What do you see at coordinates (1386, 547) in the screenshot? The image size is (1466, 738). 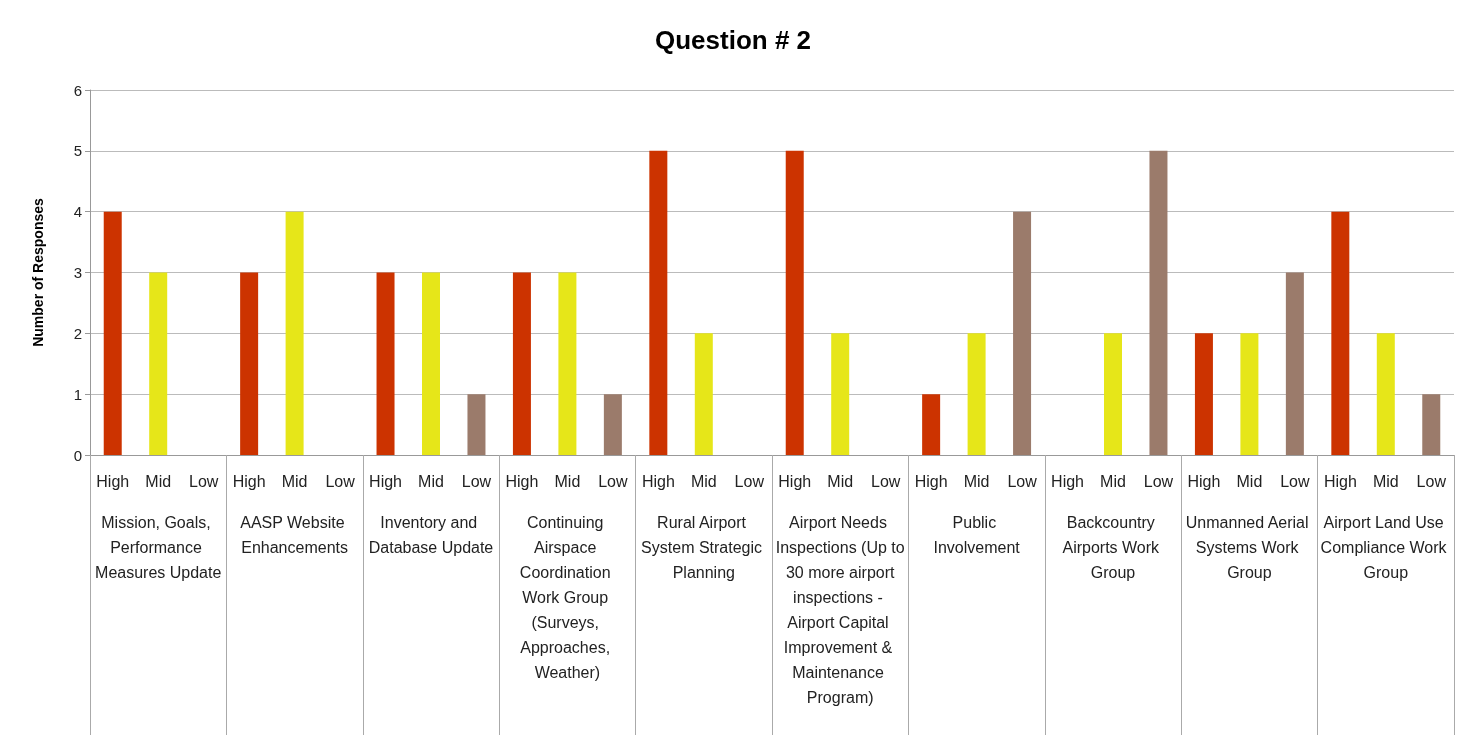 I see `x-tick-label: Airport Land Use Compliance Work Group` at bounding box center [1386, 547].